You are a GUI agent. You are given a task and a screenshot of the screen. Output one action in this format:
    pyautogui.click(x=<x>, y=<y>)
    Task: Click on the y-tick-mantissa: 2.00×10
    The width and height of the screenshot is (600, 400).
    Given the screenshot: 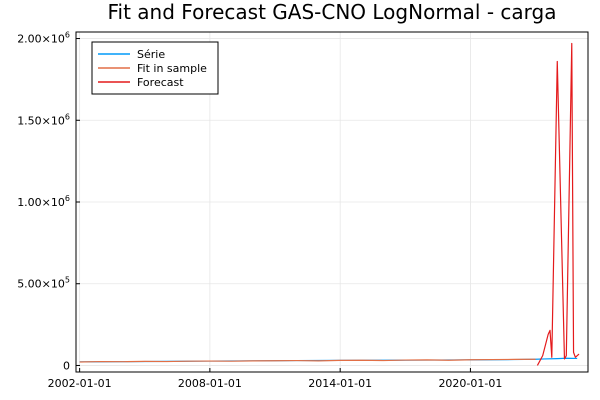 What is the action you would take?
    pyautogui.click(x=41, y=39)
    